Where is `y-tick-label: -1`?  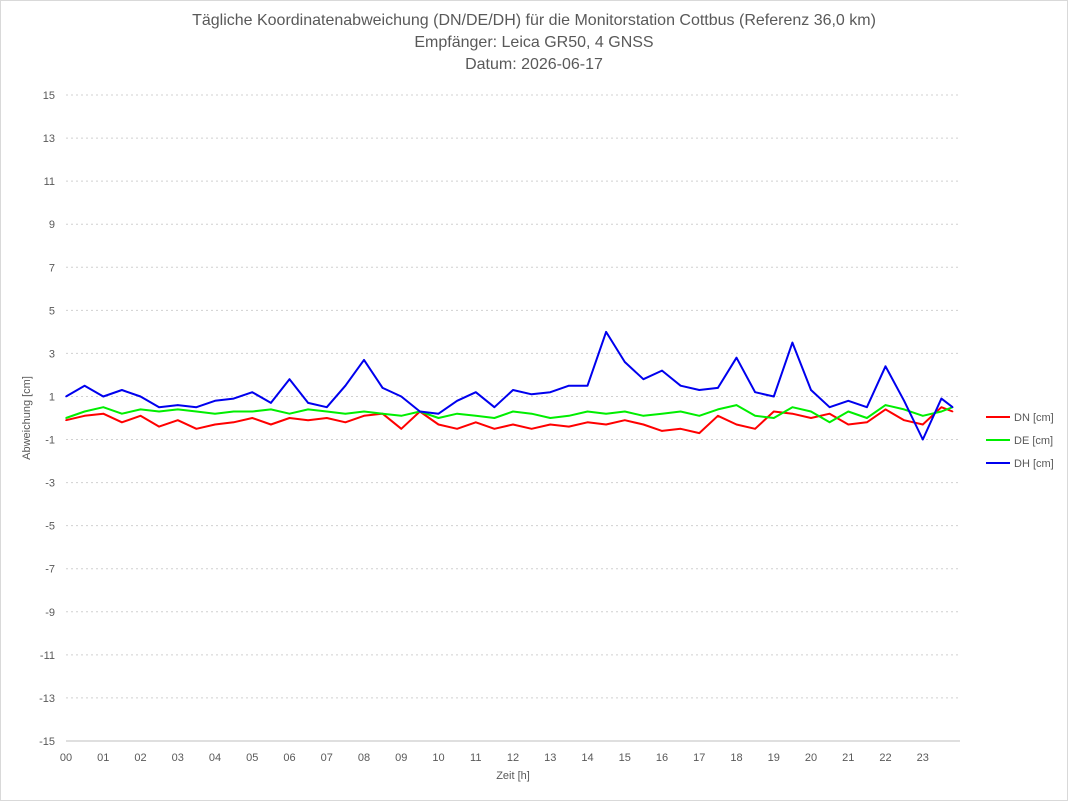 y-tick-label: -1 is located at coordinates (50, 441).